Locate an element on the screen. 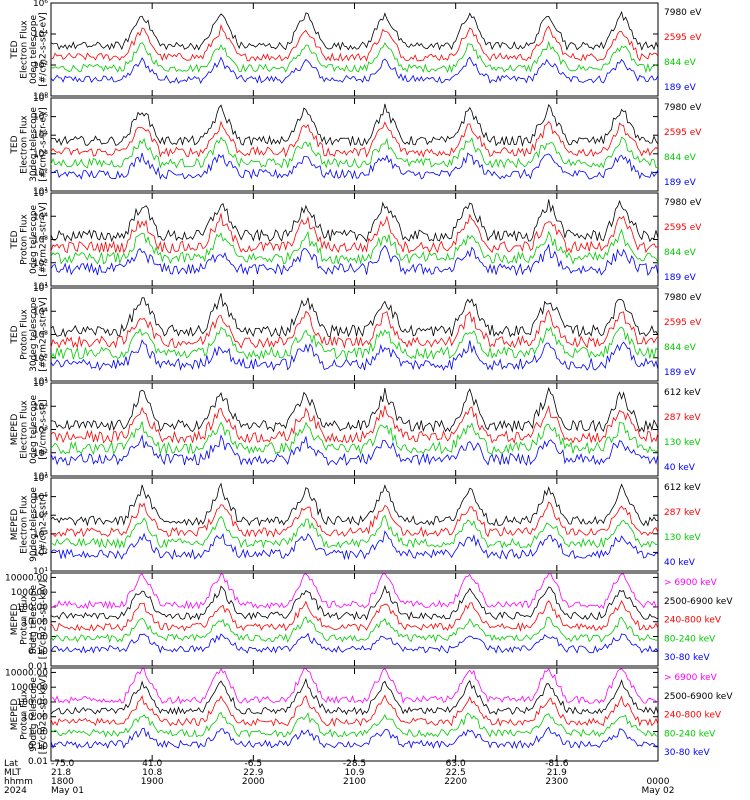  x-axis-row-label: hhmm is located at coordinates (18, 782).